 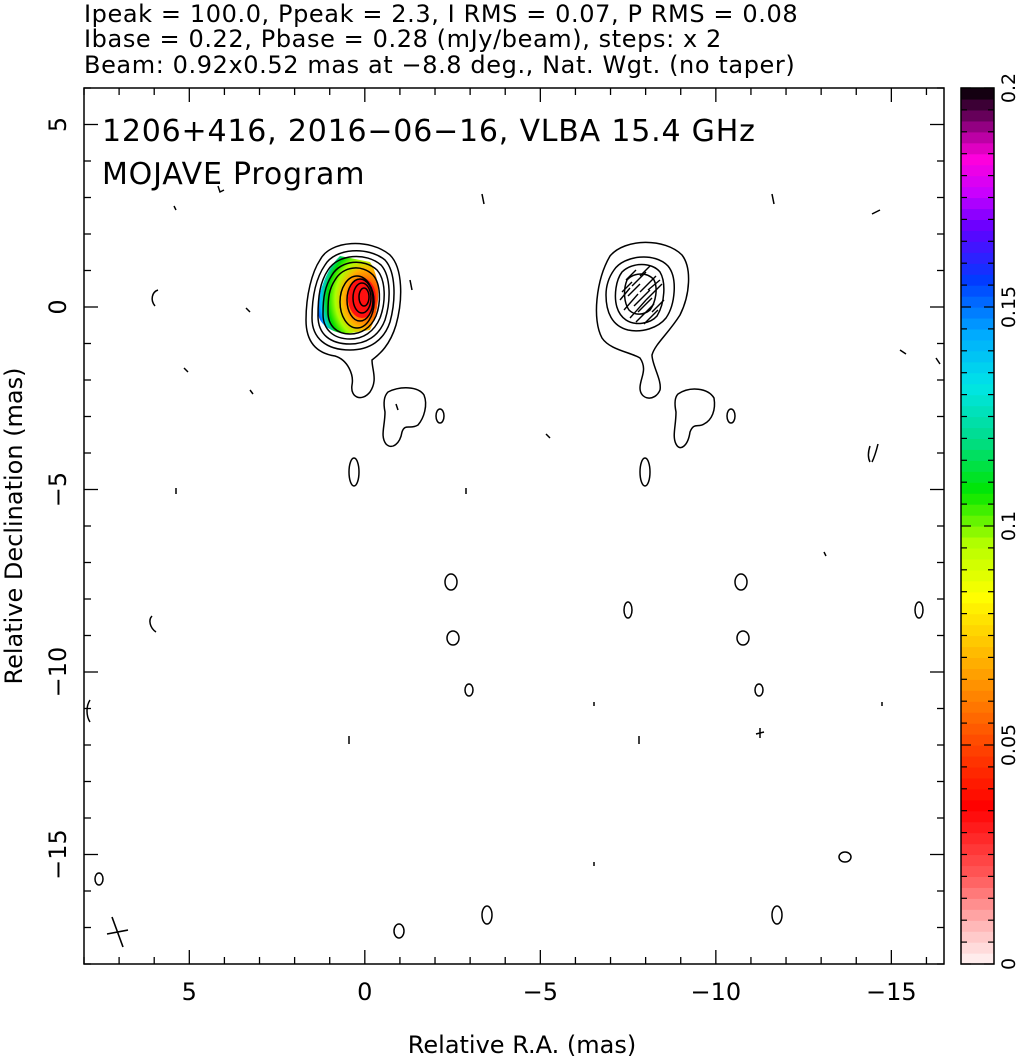 What do you see at coordinates (716, 992) in the screenshot?
I see `x-tick-label: −10` at bounding box center [716, 992].